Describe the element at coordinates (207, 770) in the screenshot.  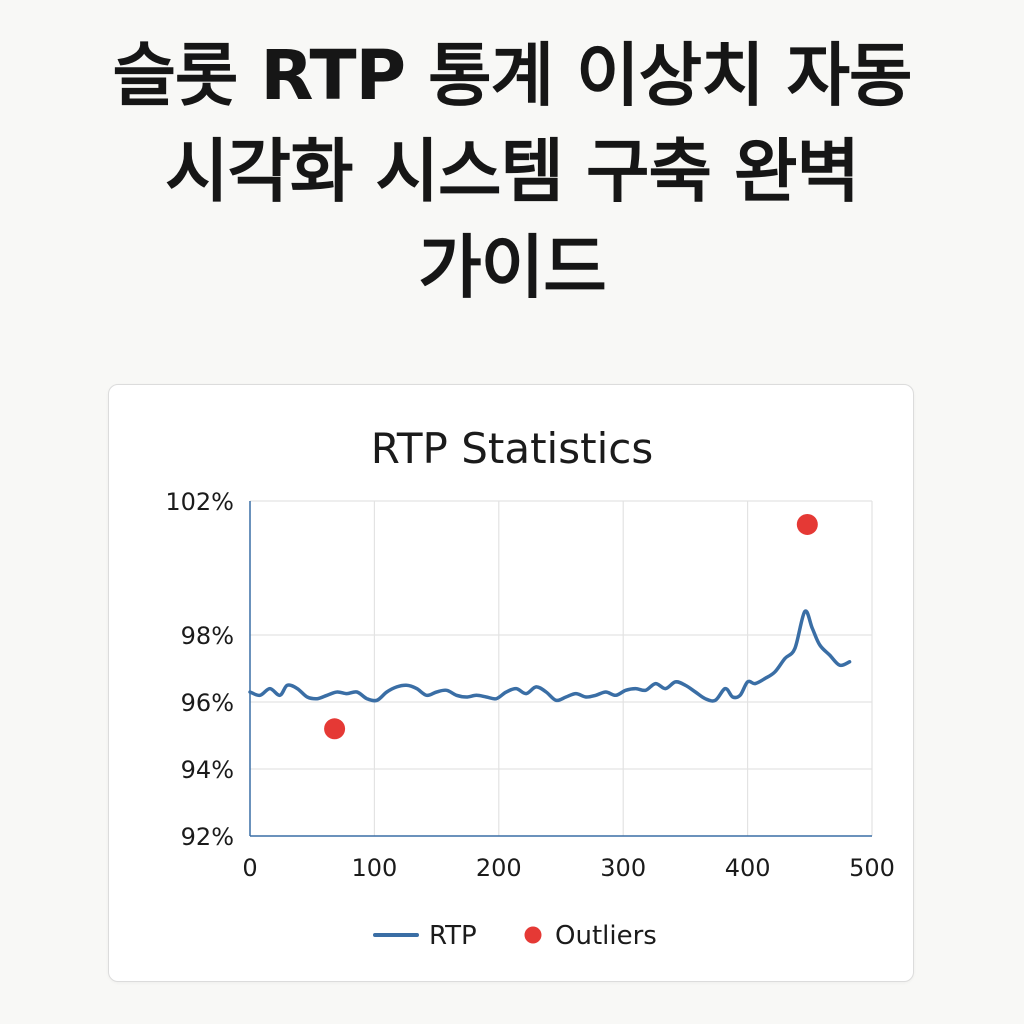
I see `y-tick-label: 94%` at that location.